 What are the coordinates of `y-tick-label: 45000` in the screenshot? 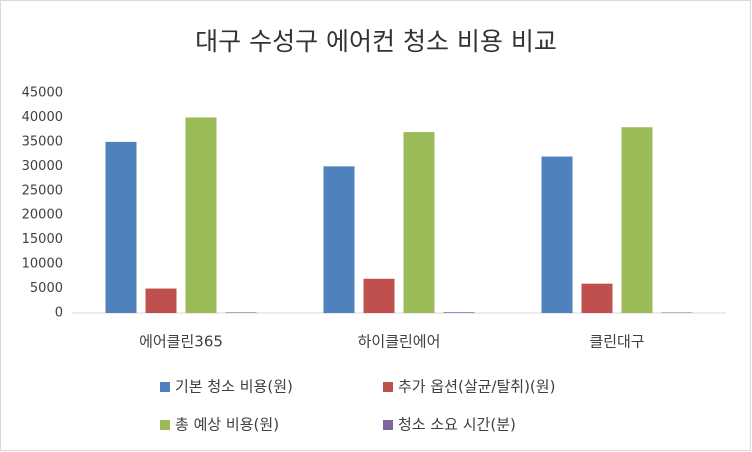 It's located at (42, 93).